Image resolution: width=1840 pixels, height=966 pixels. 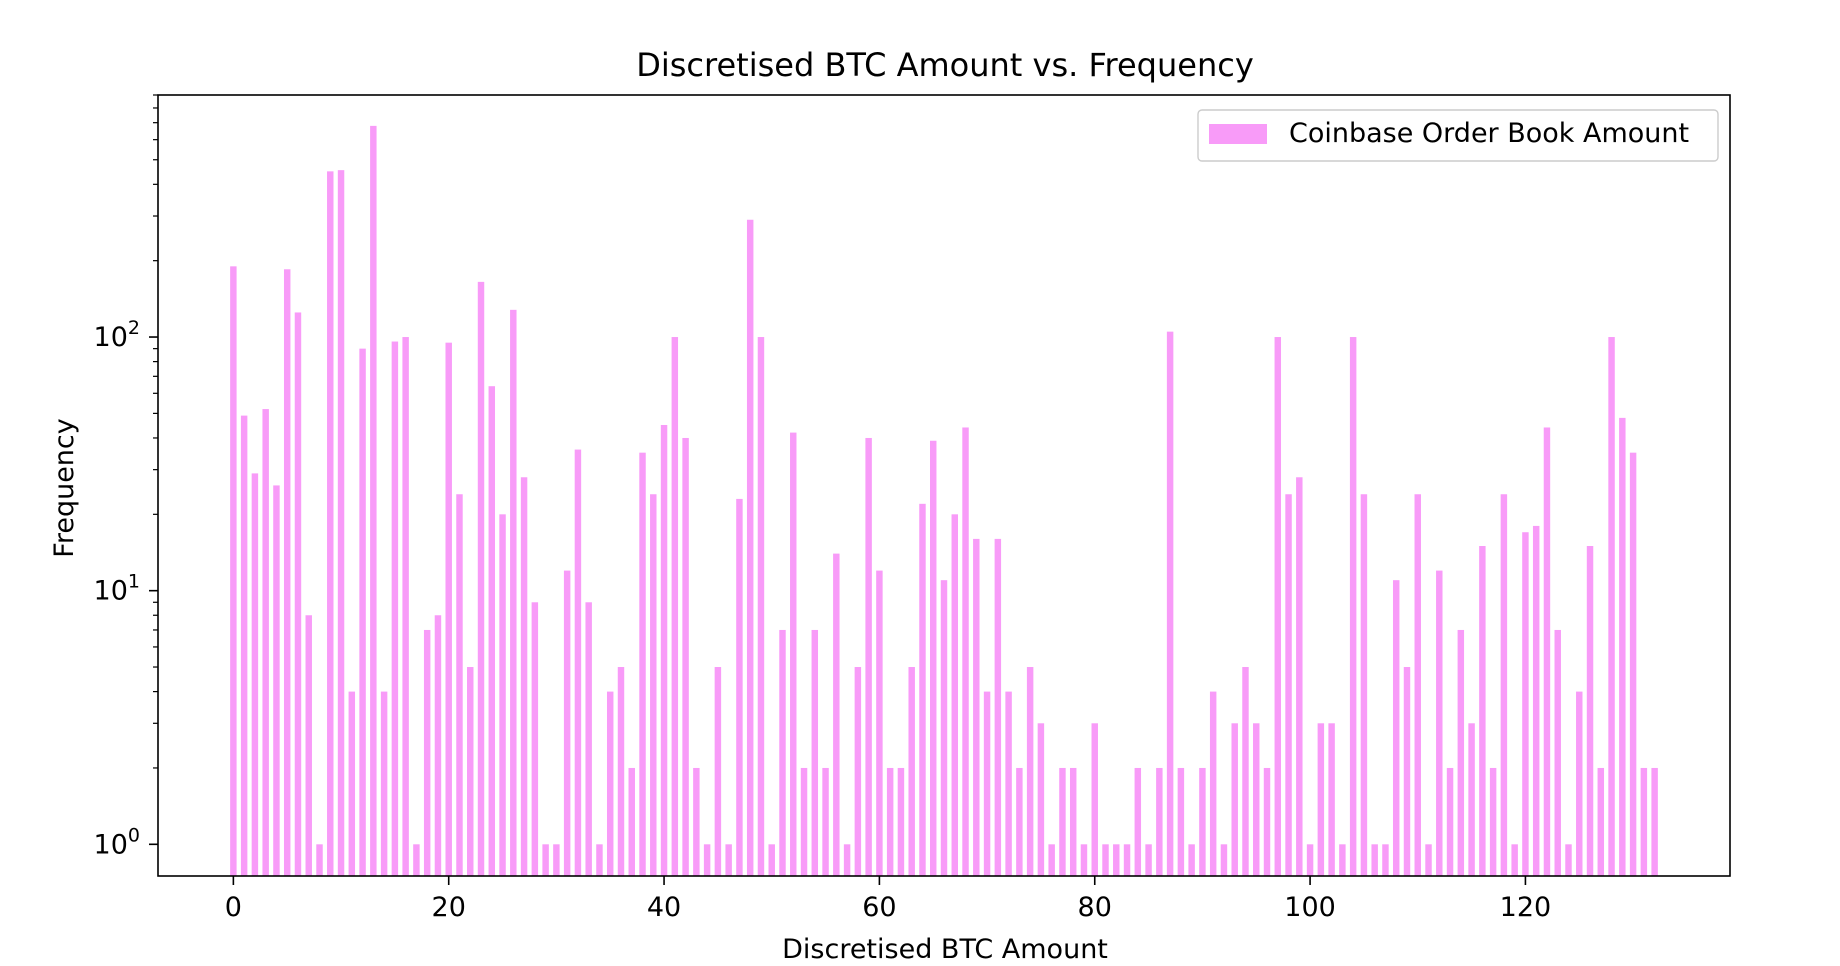 What do you see at coordinates (126, 477) in the screenshot?
I see `y-axis-ticks: 10⁰ 10¹ 10²` at bounding box center [126, 477].